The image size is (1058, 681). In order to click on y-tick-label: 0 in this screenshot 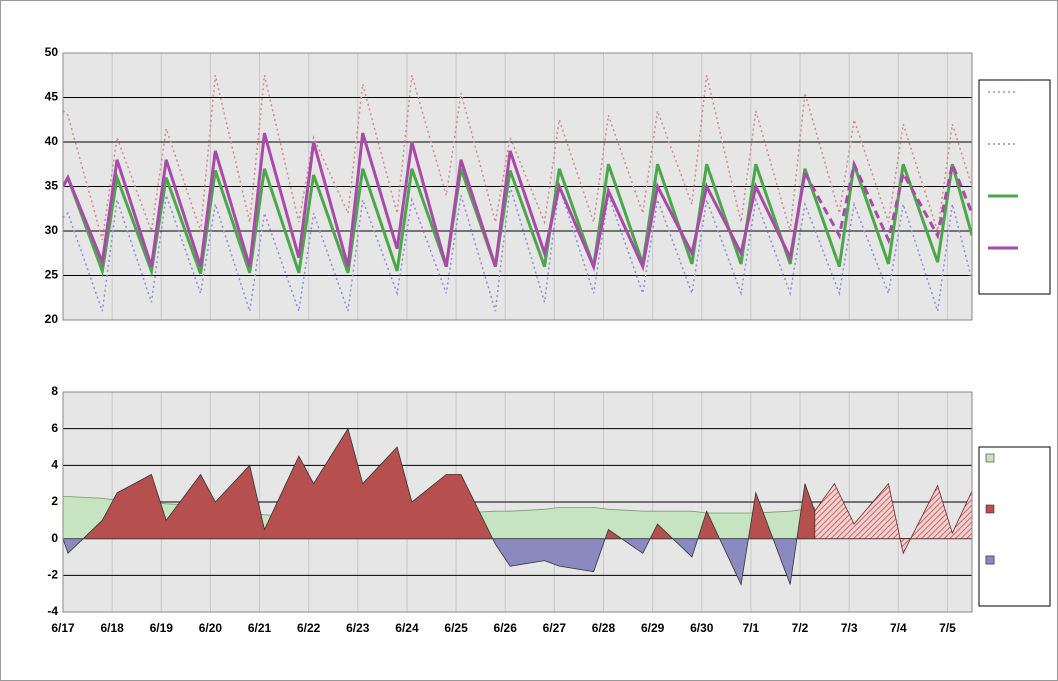, I will do `click(54, 538)`.